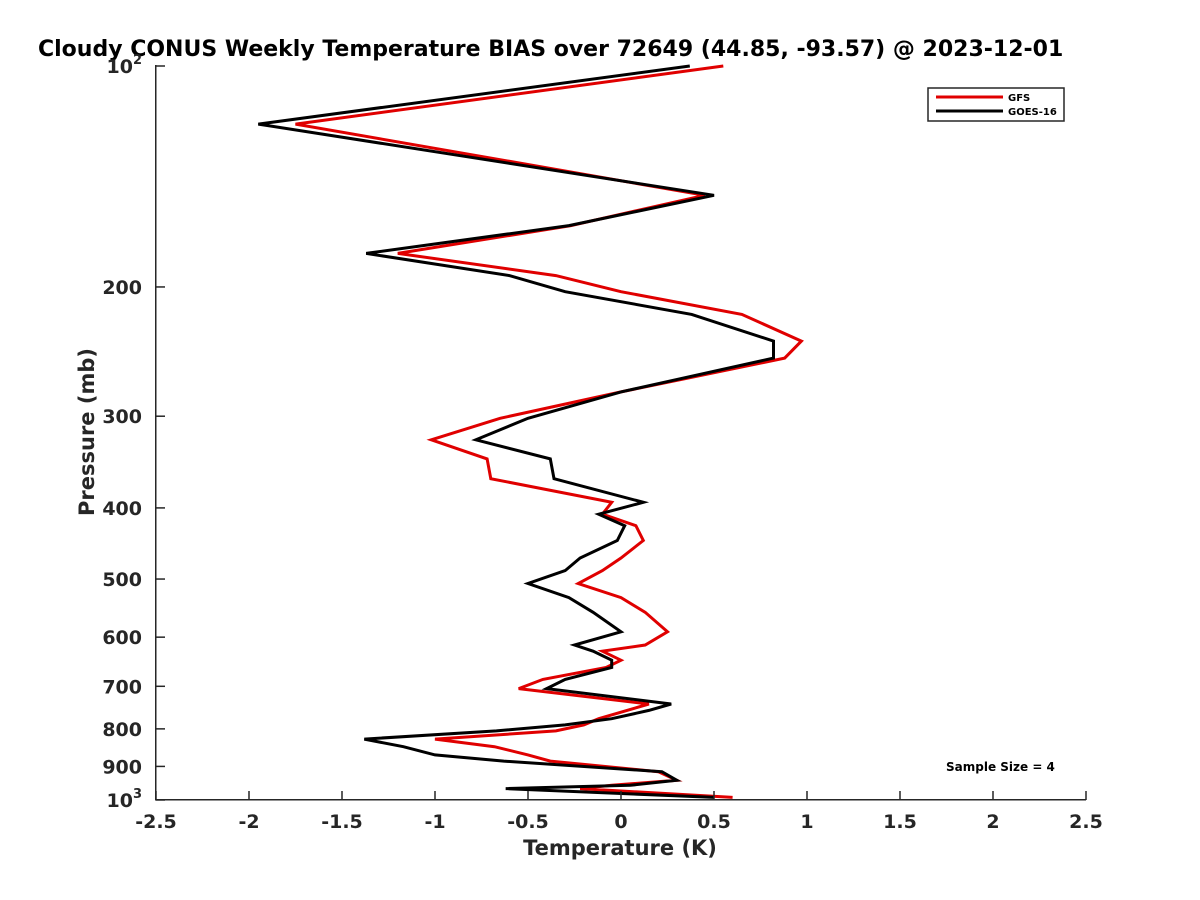 This screenshot has width=1200, height=900. What do you see at coordinates (900, 822) in the screenshot?
I see `x-tick-label: 1.5` at bounding box center [900, 822].